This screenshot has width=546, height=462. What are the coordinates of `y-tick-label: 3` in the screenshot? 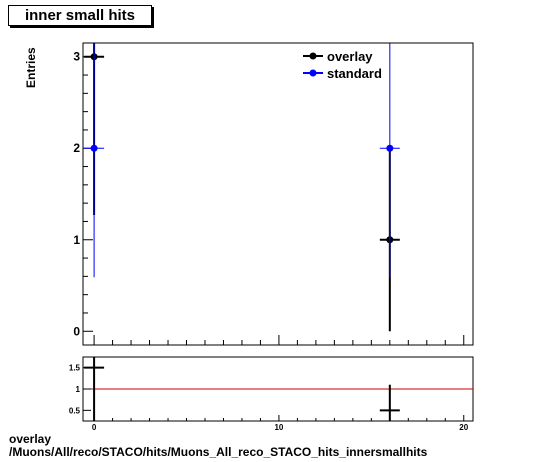 It's located at (76, 57).